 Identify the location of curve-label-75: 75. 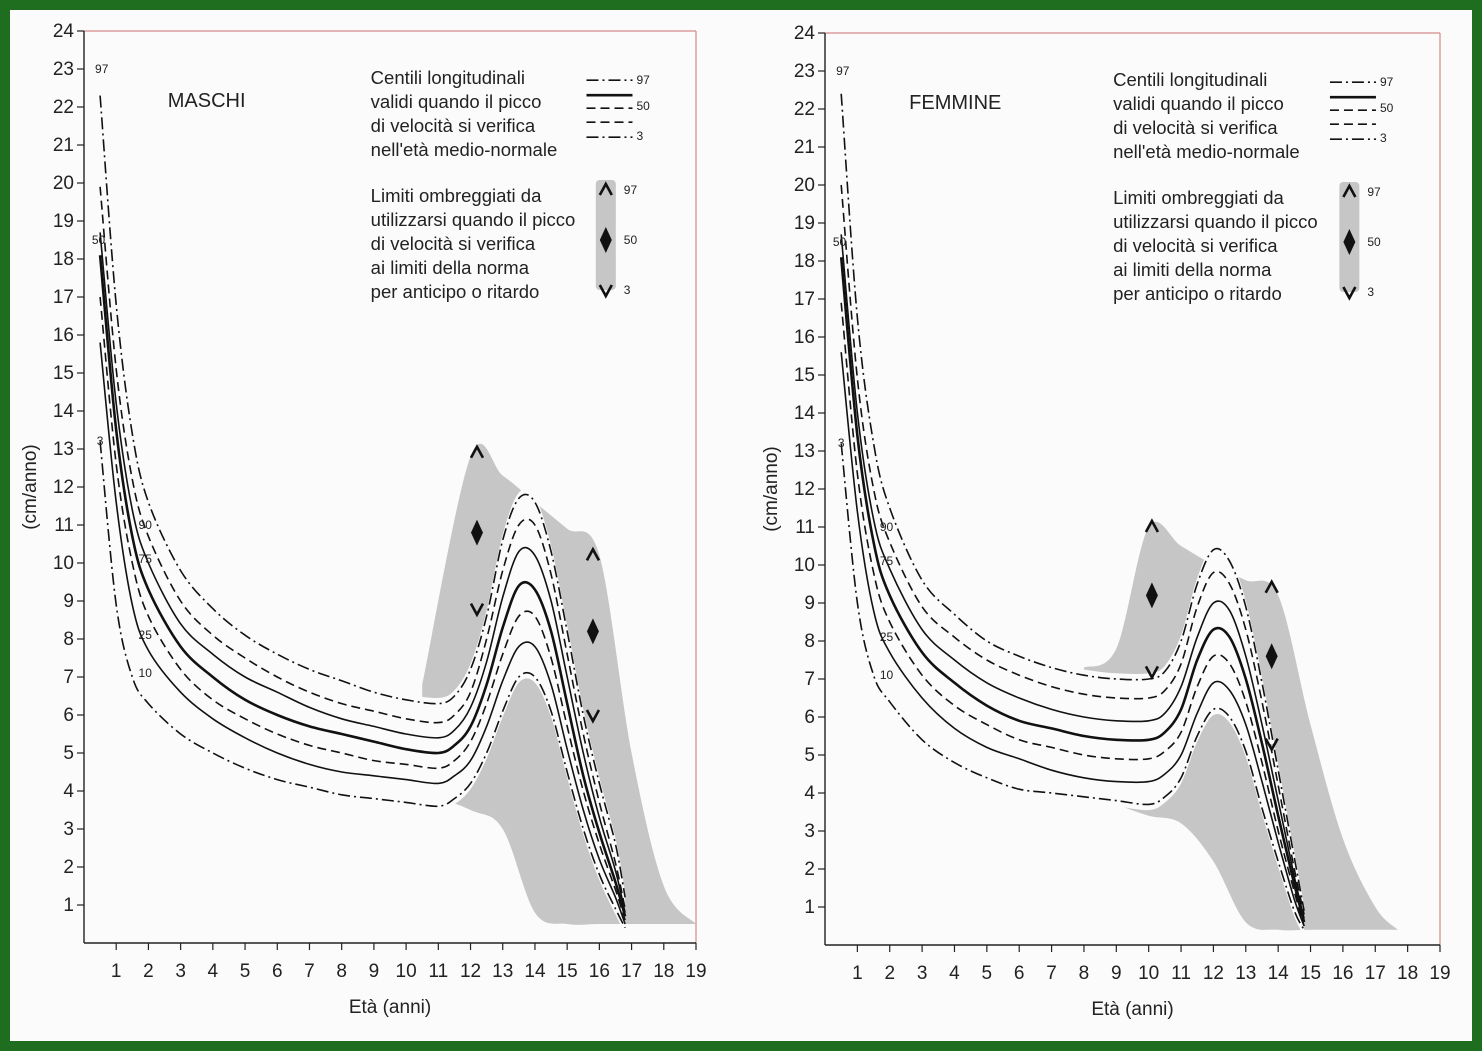
(146, 559).